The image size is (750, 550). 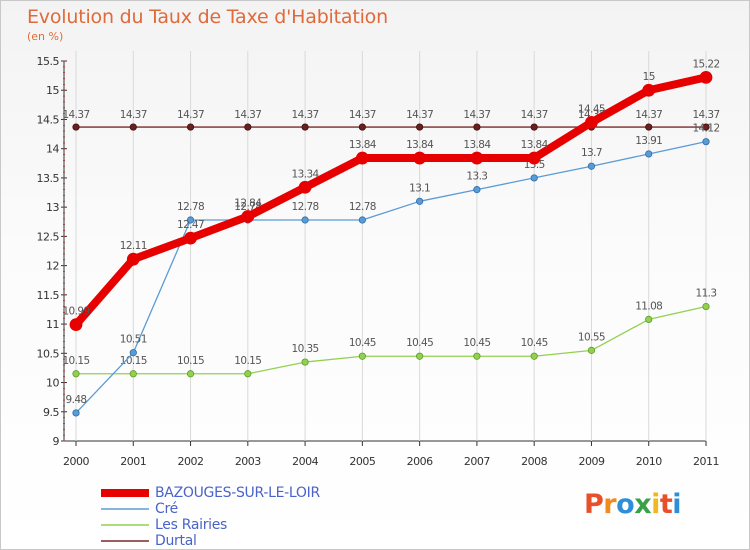 What do you see at coordinates (51, 412) in the screenshot?
I see `y-tick-label: 9.5` at bounding box center [51, 412].